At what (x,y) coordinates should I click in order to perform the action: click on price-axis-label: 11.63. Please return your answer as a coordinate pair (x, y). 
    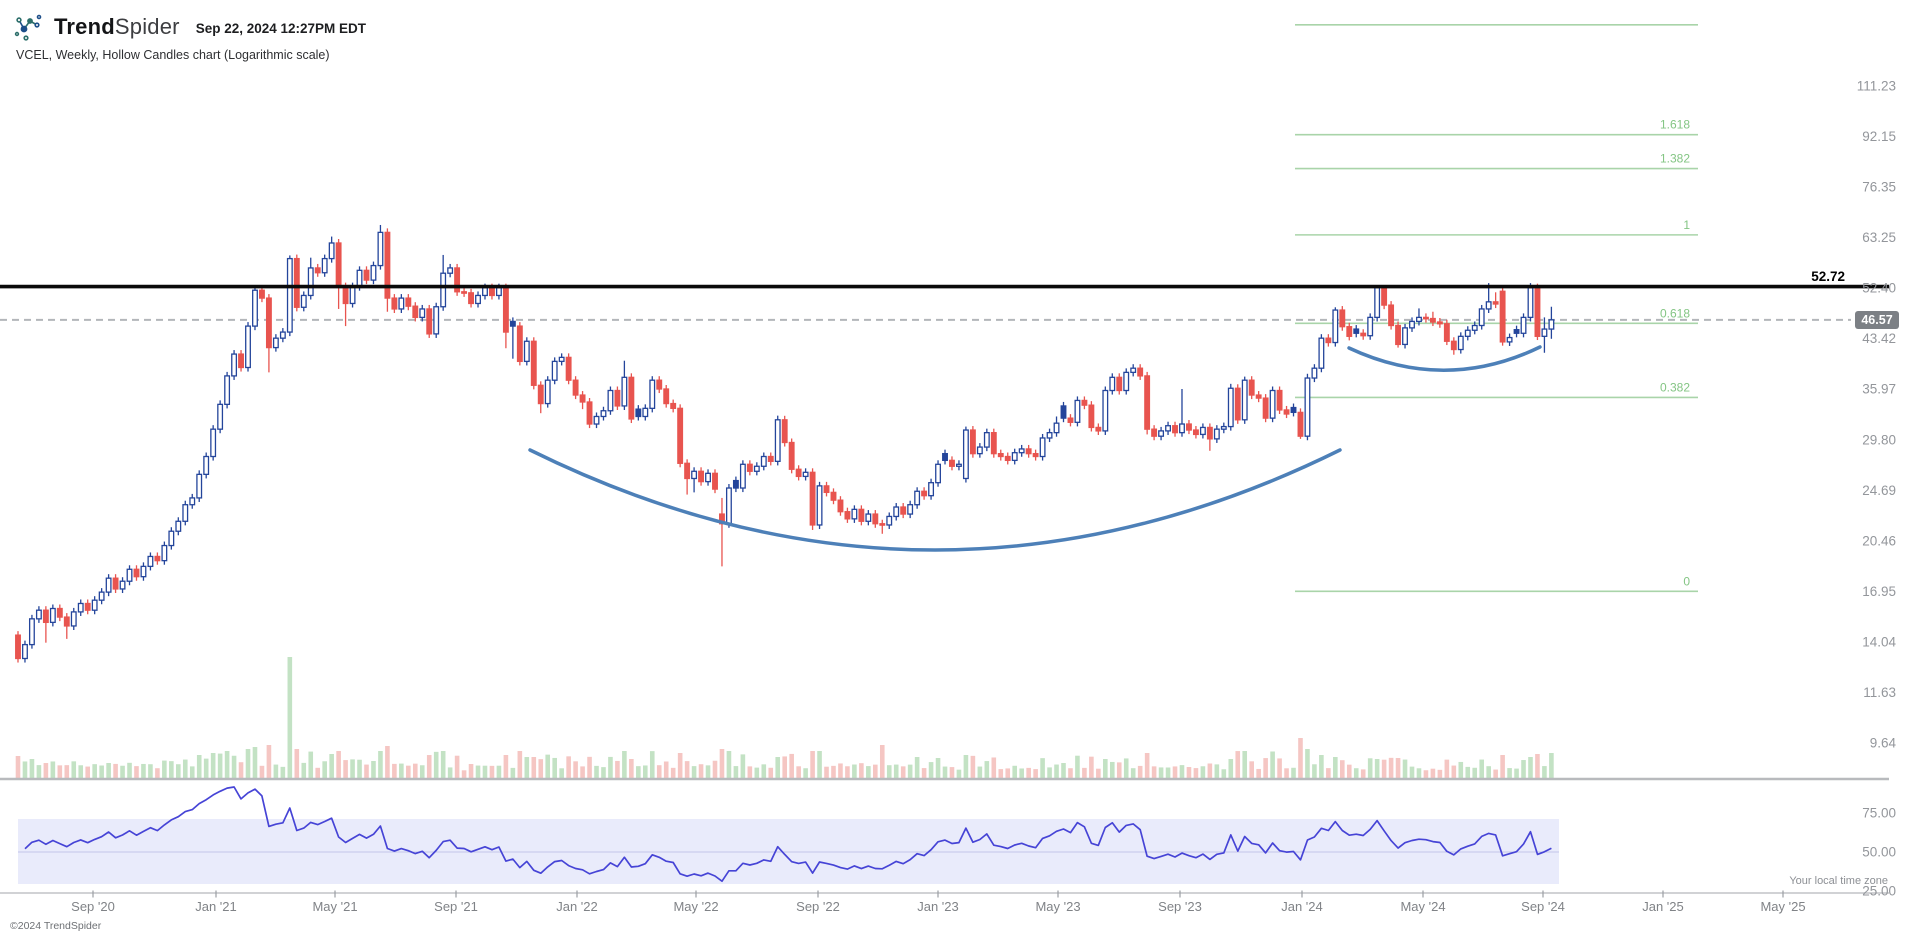
    Looking at the image, I should click on (1879, 692).